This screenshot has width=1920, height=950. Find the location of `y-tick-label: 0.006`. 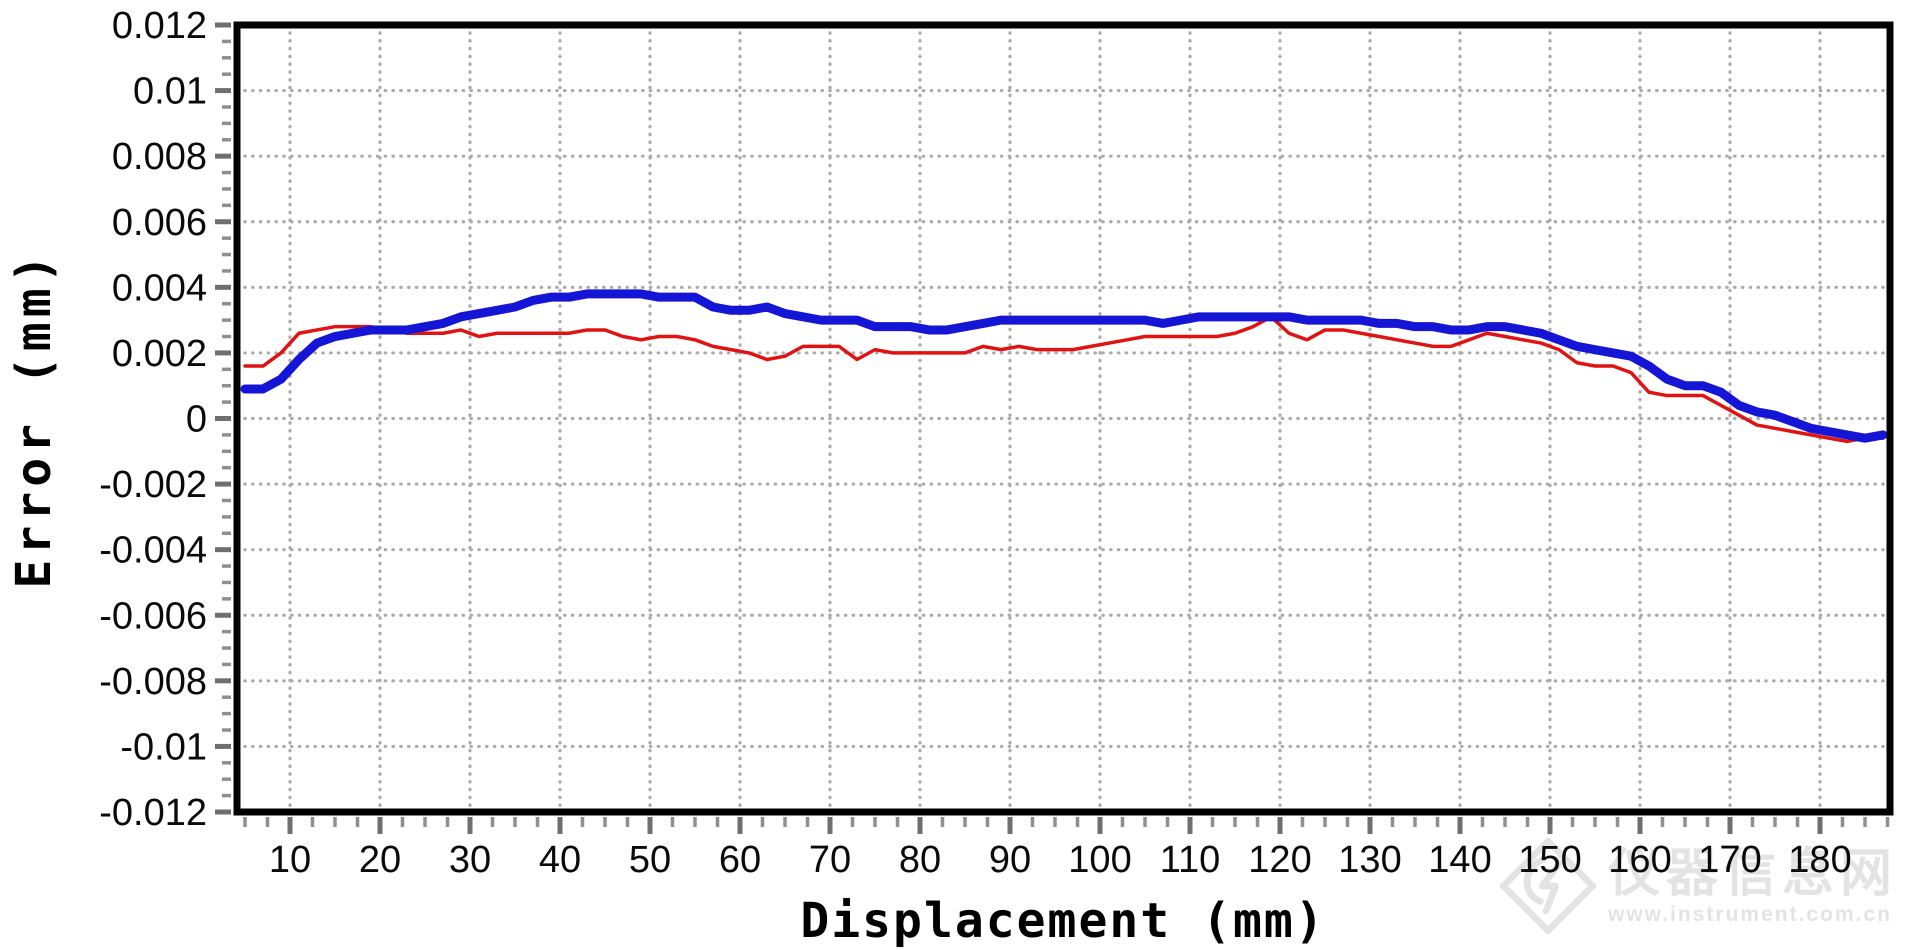

y-tick-label: 0.006 is located at coordinates (159, 223).